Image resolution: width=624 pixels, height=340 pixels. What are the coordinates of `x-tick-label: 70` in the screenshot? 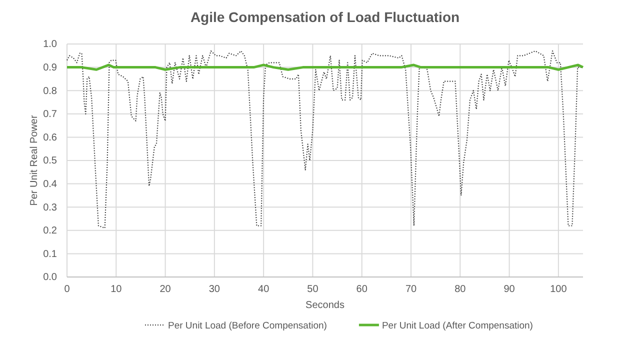 It's located at (411, 290).